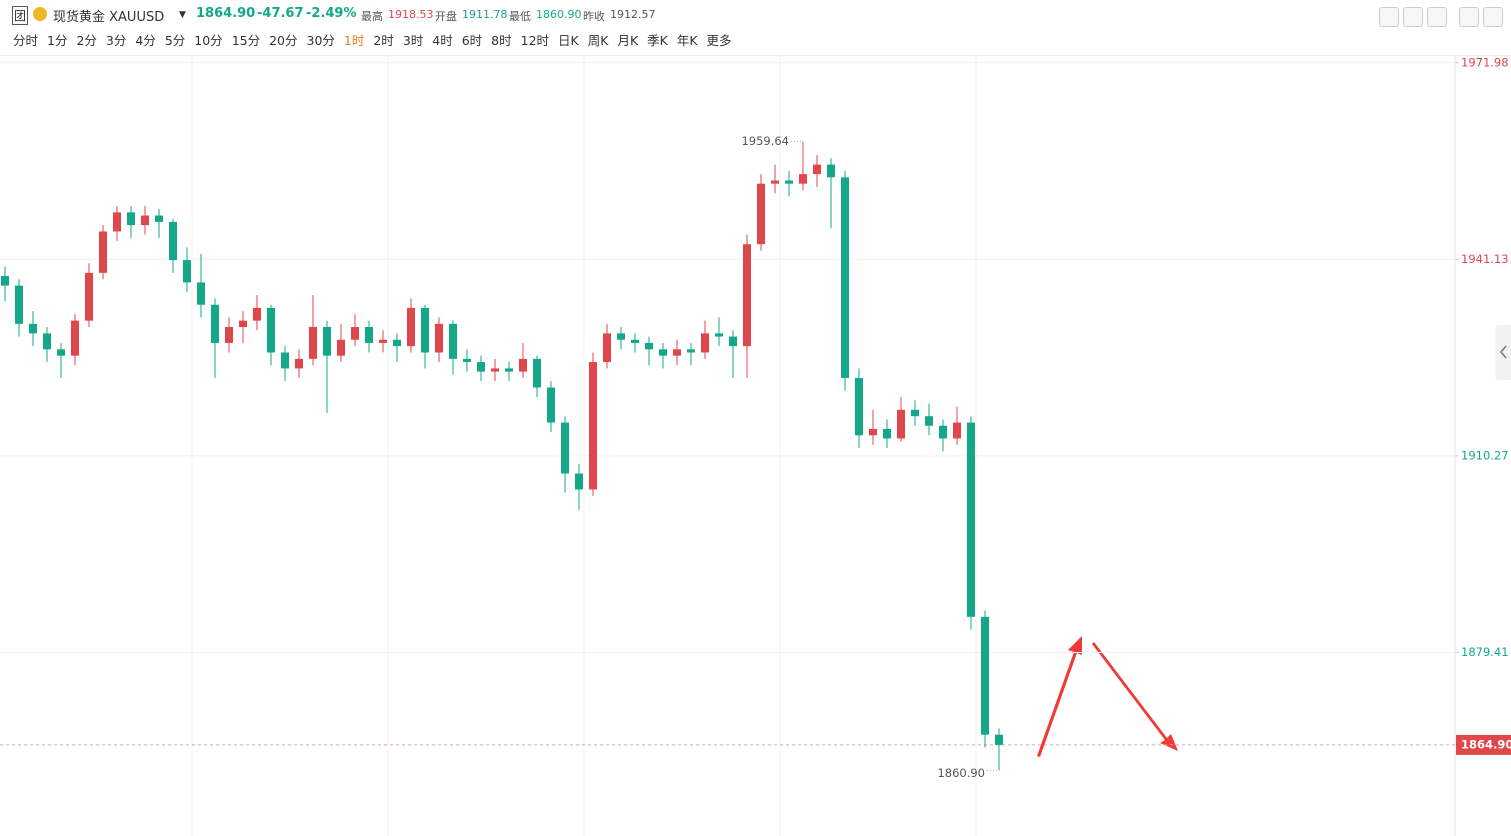 The image size is (1511, 836). I want to click on last-price-label: 1864.90, so click(1486, 744).